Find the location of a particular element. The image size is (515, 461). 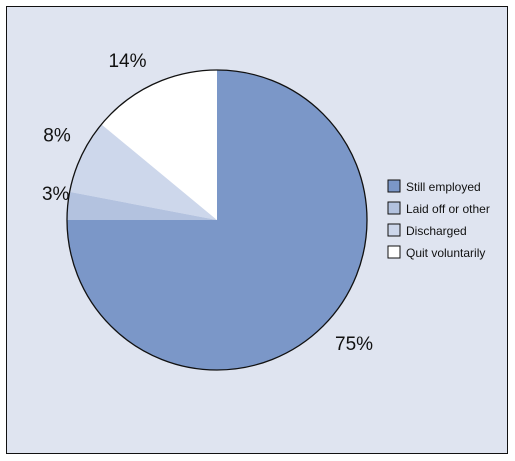

legend-swatch-still-employed is located at coordinates (394, 186).